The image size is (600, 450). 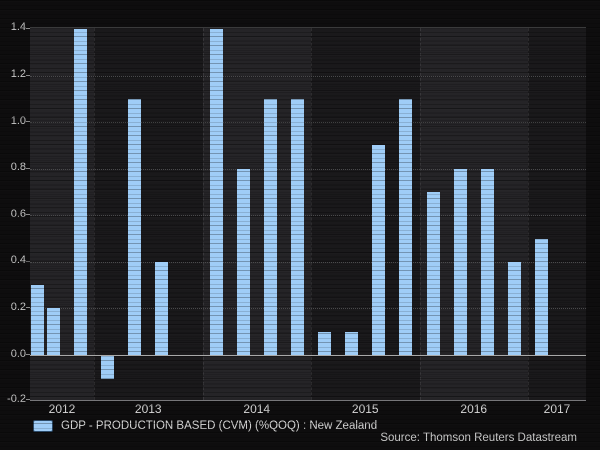 What do you see at coordinates (379, 250) in the screenshot?
I see `bar-2015-q3` at bounding box center [379, 250].